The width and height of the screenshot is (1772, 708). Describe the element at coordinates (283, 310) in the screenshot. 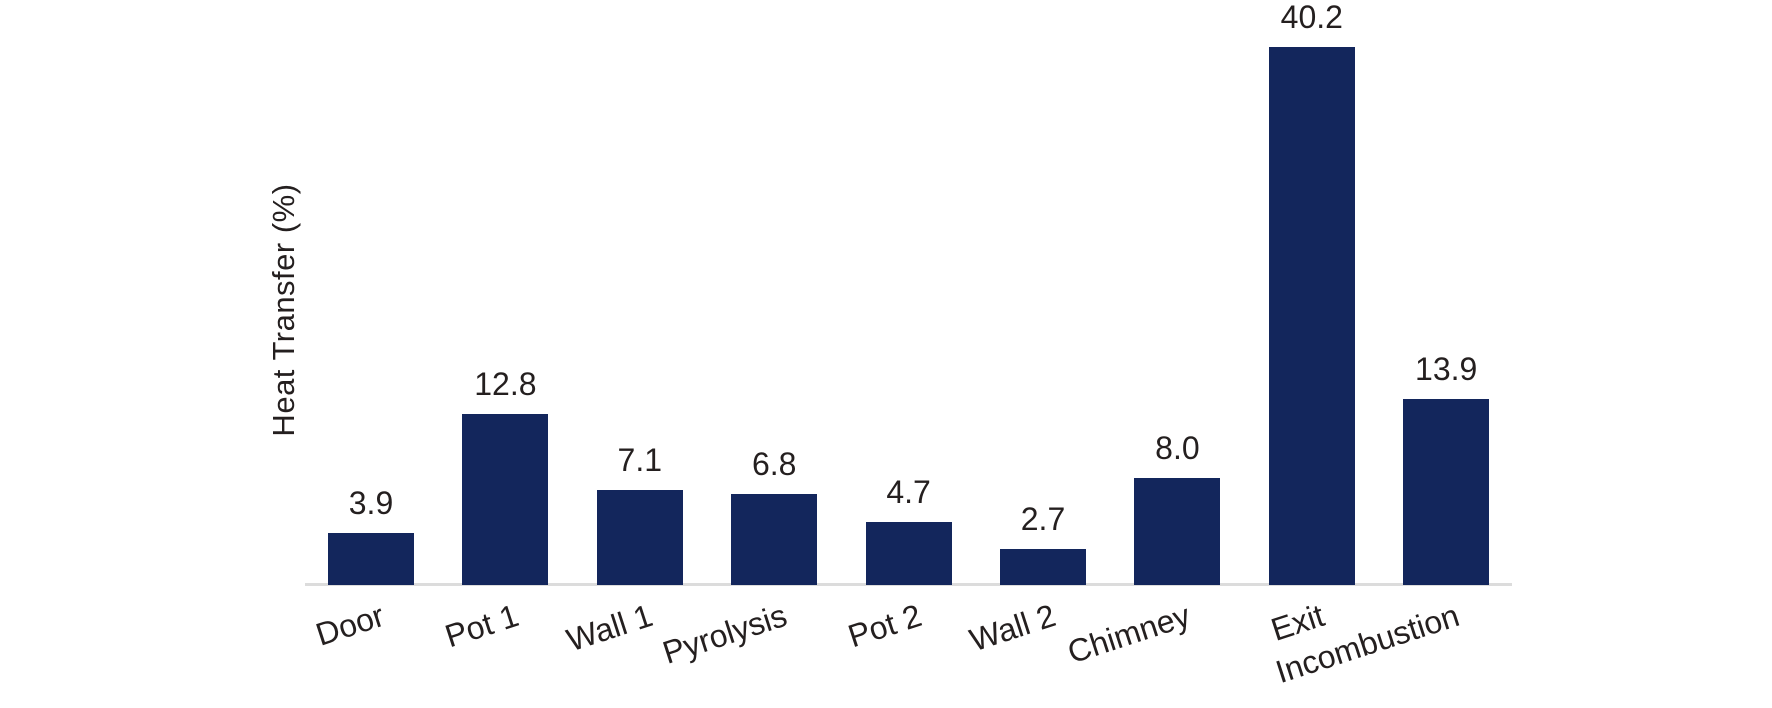

I see `y-axis-label: Heat Transfer (%)` at that location.